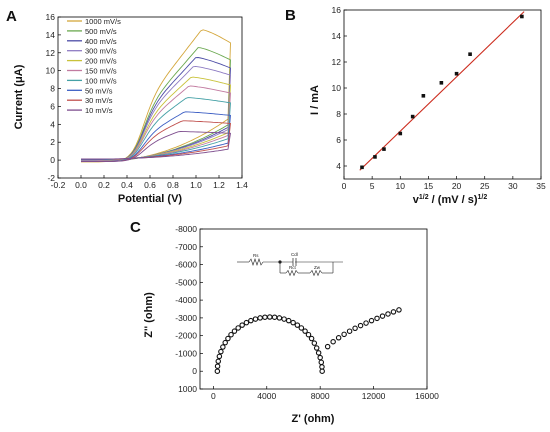  What do you see at coordinates (135, 227) in the screenshot?
I see `panel-c-letter: C` at bounding box center [135, 227].